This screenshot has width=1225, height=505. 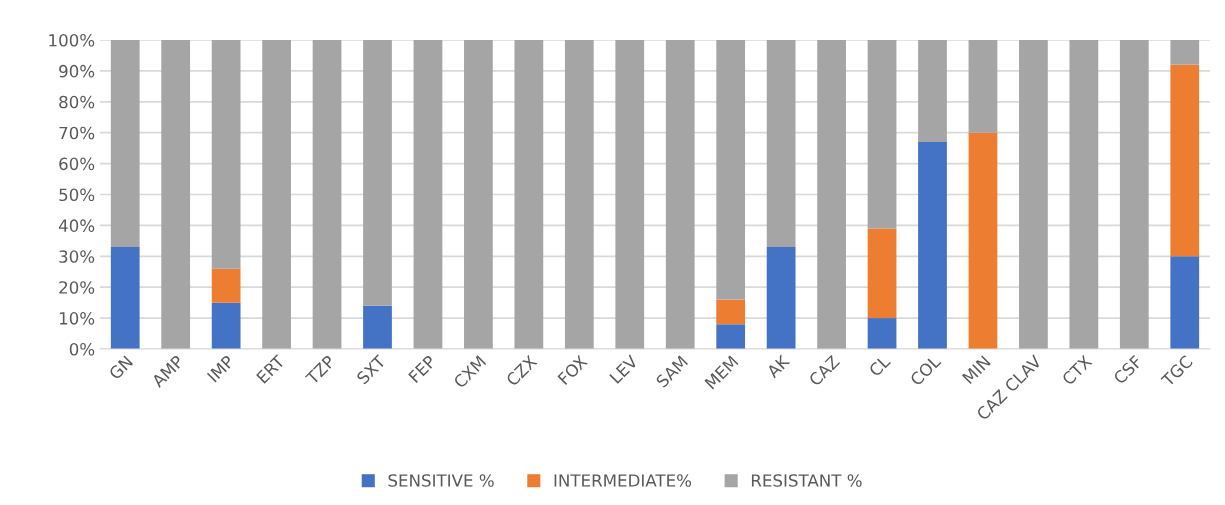 I want to click on y-tick-label: 60%, so click(x=77, y=164).